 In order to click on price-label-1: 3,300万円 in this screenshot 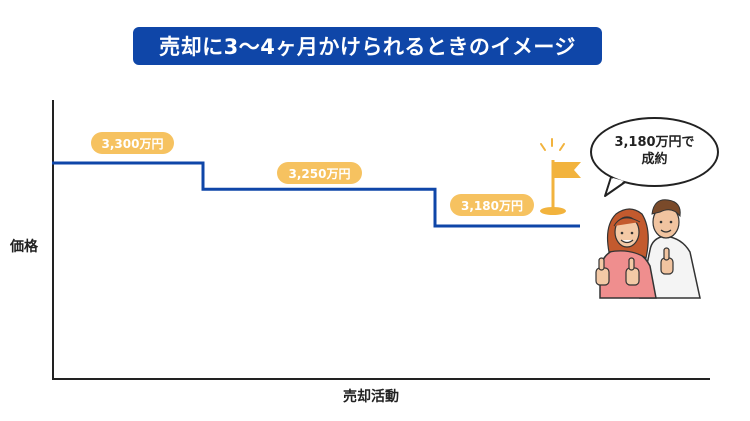, I will do `click(132, 143)`.